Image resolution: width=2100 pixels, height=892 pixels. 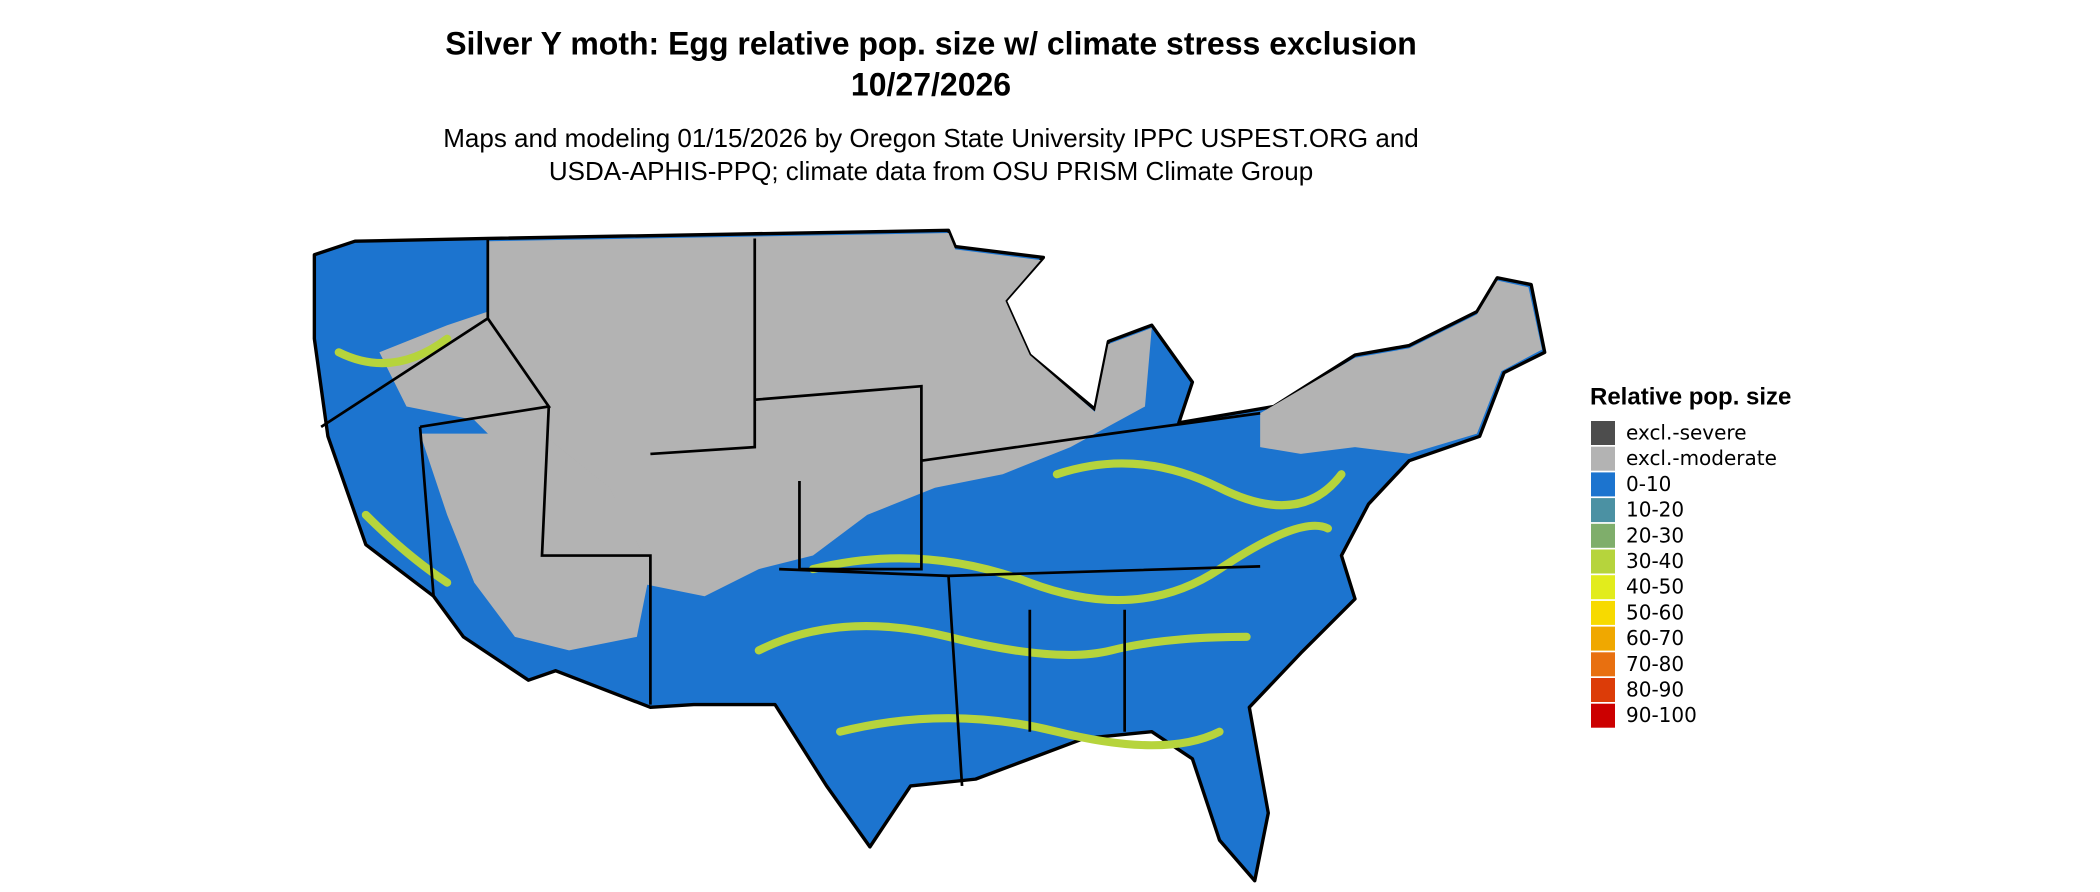 I want to click on legend-label: 70-80, so click(x=1655, y=664).